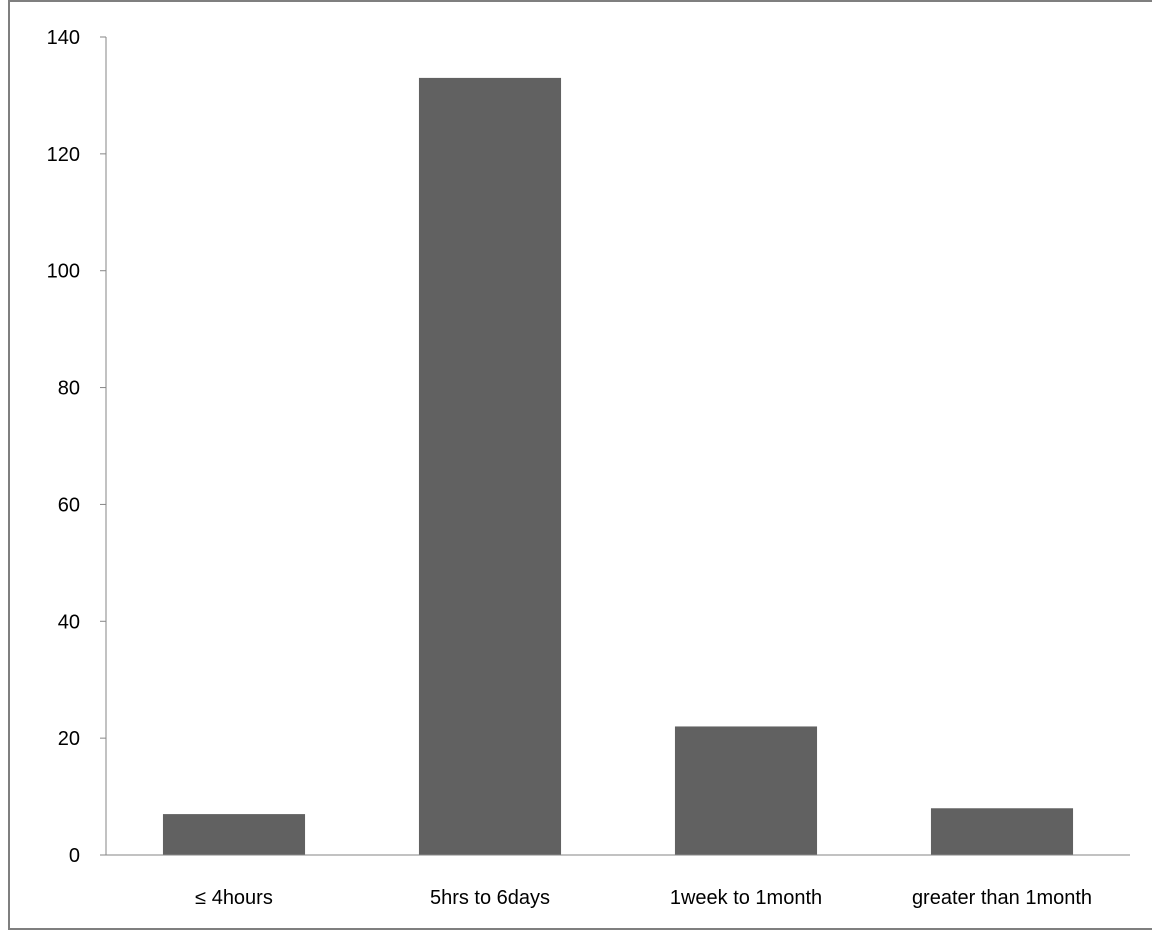  I want to click on y-tick-label: 40, so click(69, 622).